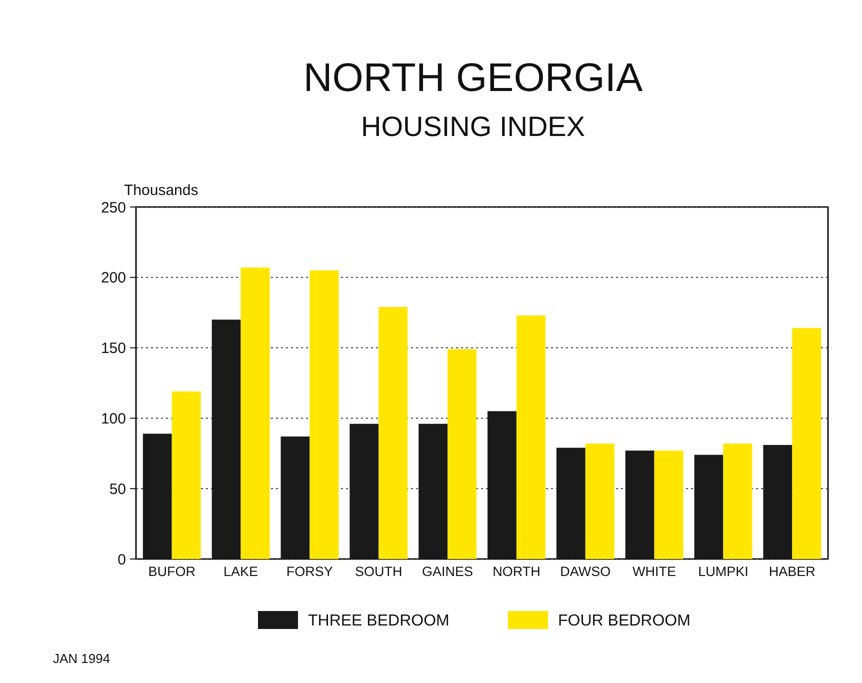 The height and width of the screenshot is (683, 862). I want to click on chart-title: NORTH GEORGIA, so click(473, 78).